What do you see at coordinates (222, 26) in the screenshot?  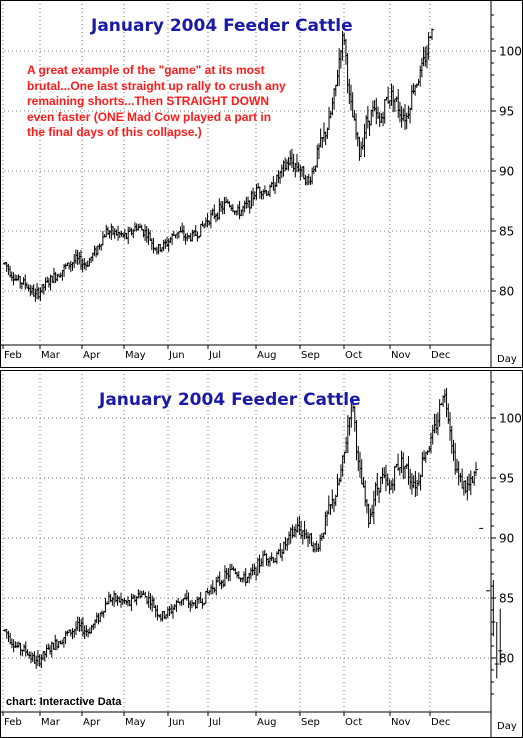 I see `chart-title-top: January 2004 Feeder Cattle` at bounding box center [222, 26].